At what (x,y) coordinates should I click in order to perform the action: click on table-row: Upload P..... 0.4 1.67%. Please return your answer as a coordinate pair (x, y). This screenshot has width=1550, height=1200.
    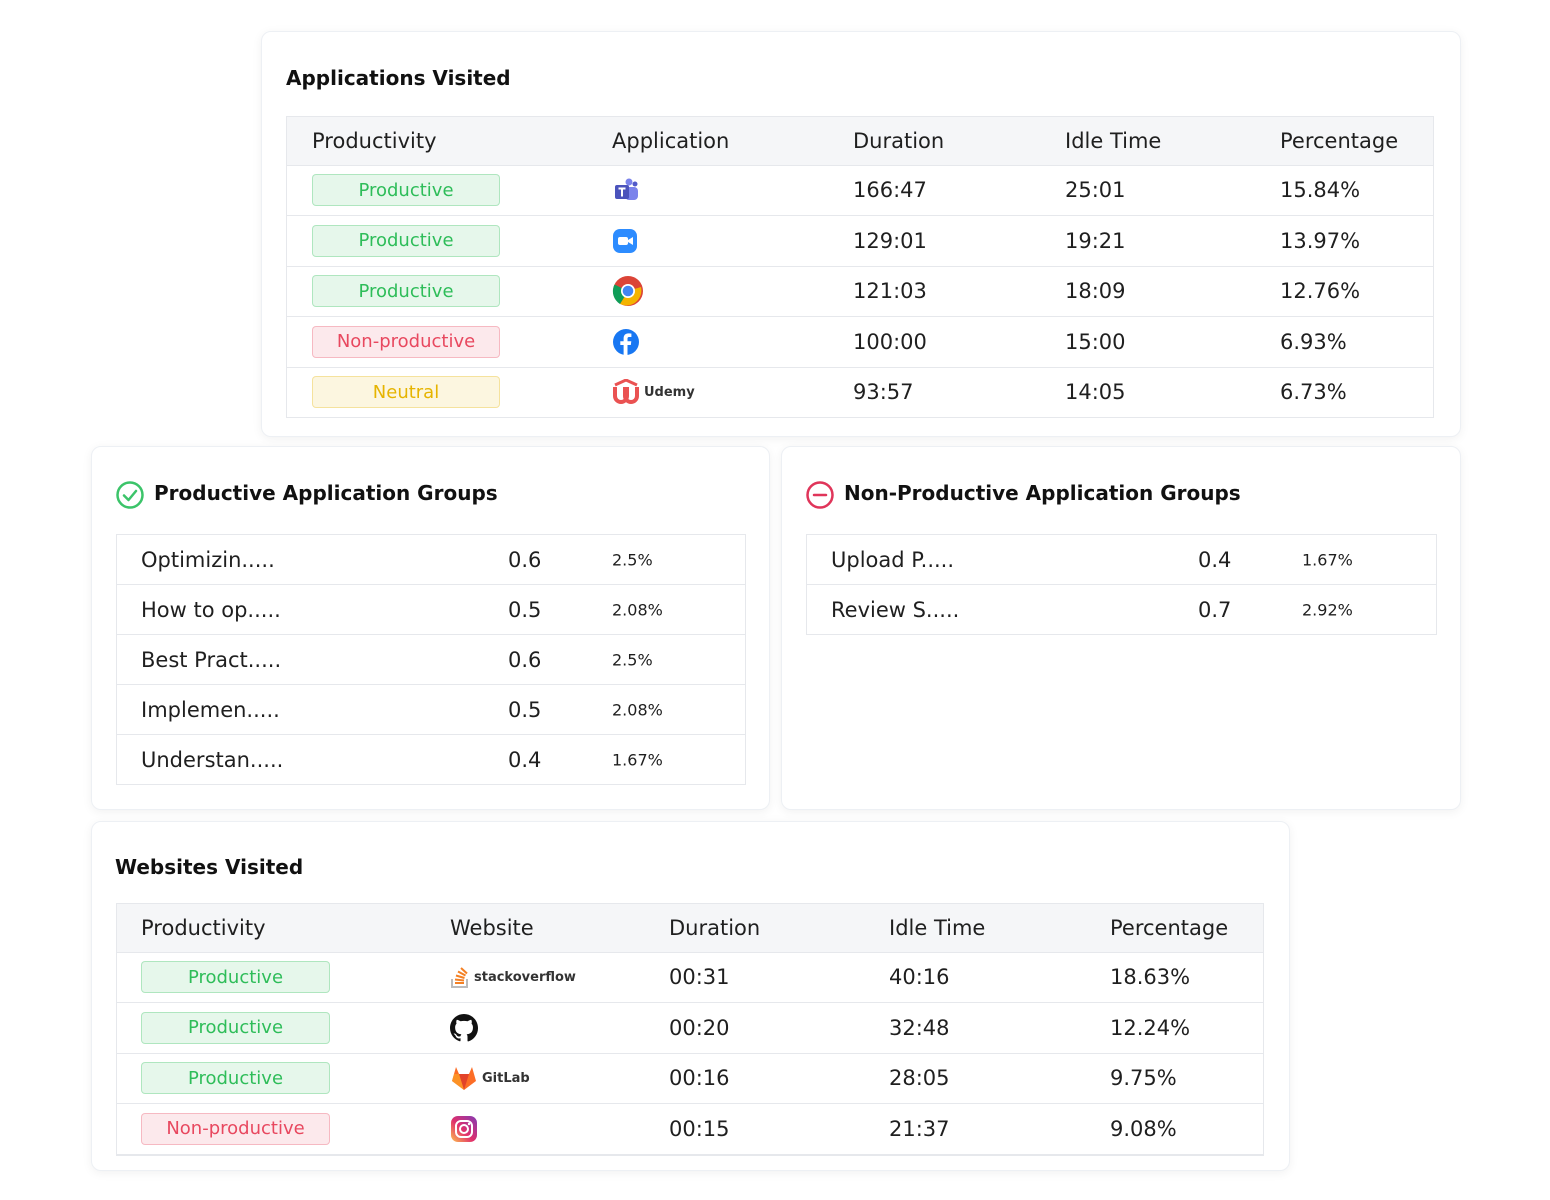
    Looking at the image, I should click on (1121, 560).